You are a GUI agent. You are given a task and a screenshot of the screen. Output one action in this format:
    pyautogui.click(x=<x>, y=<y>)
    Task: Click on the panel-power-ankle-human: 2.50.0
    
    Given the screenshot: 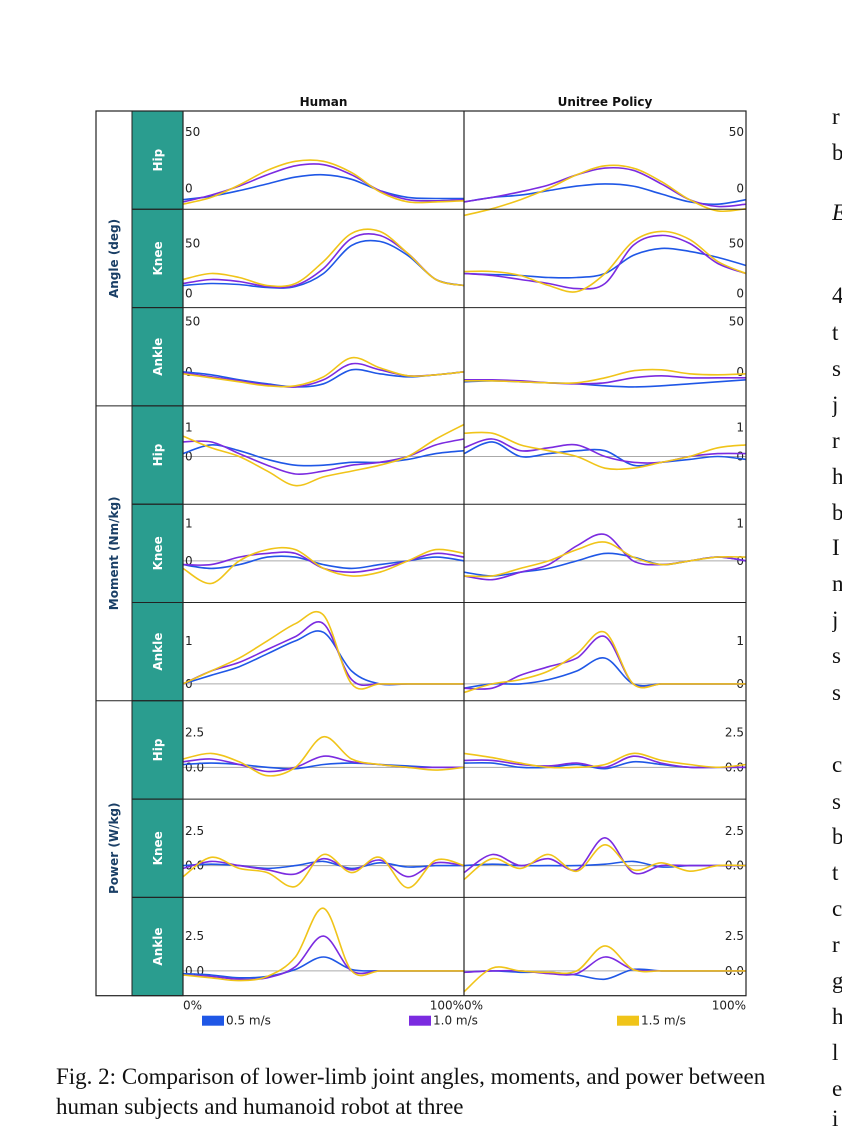 What is the action you would take?
    pyautogui.click(x=323, y=944)
    